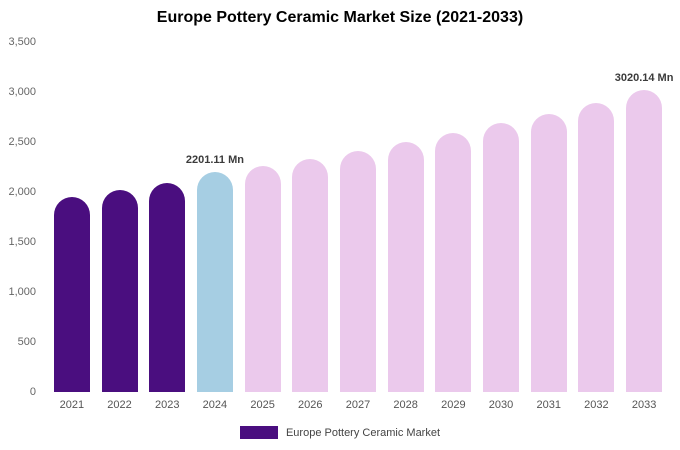 This screenshot has width=680, height=450. Describe the element at coordinates (453, 405) in the screenshot. I see `x-axis-label: 2029` at that location.